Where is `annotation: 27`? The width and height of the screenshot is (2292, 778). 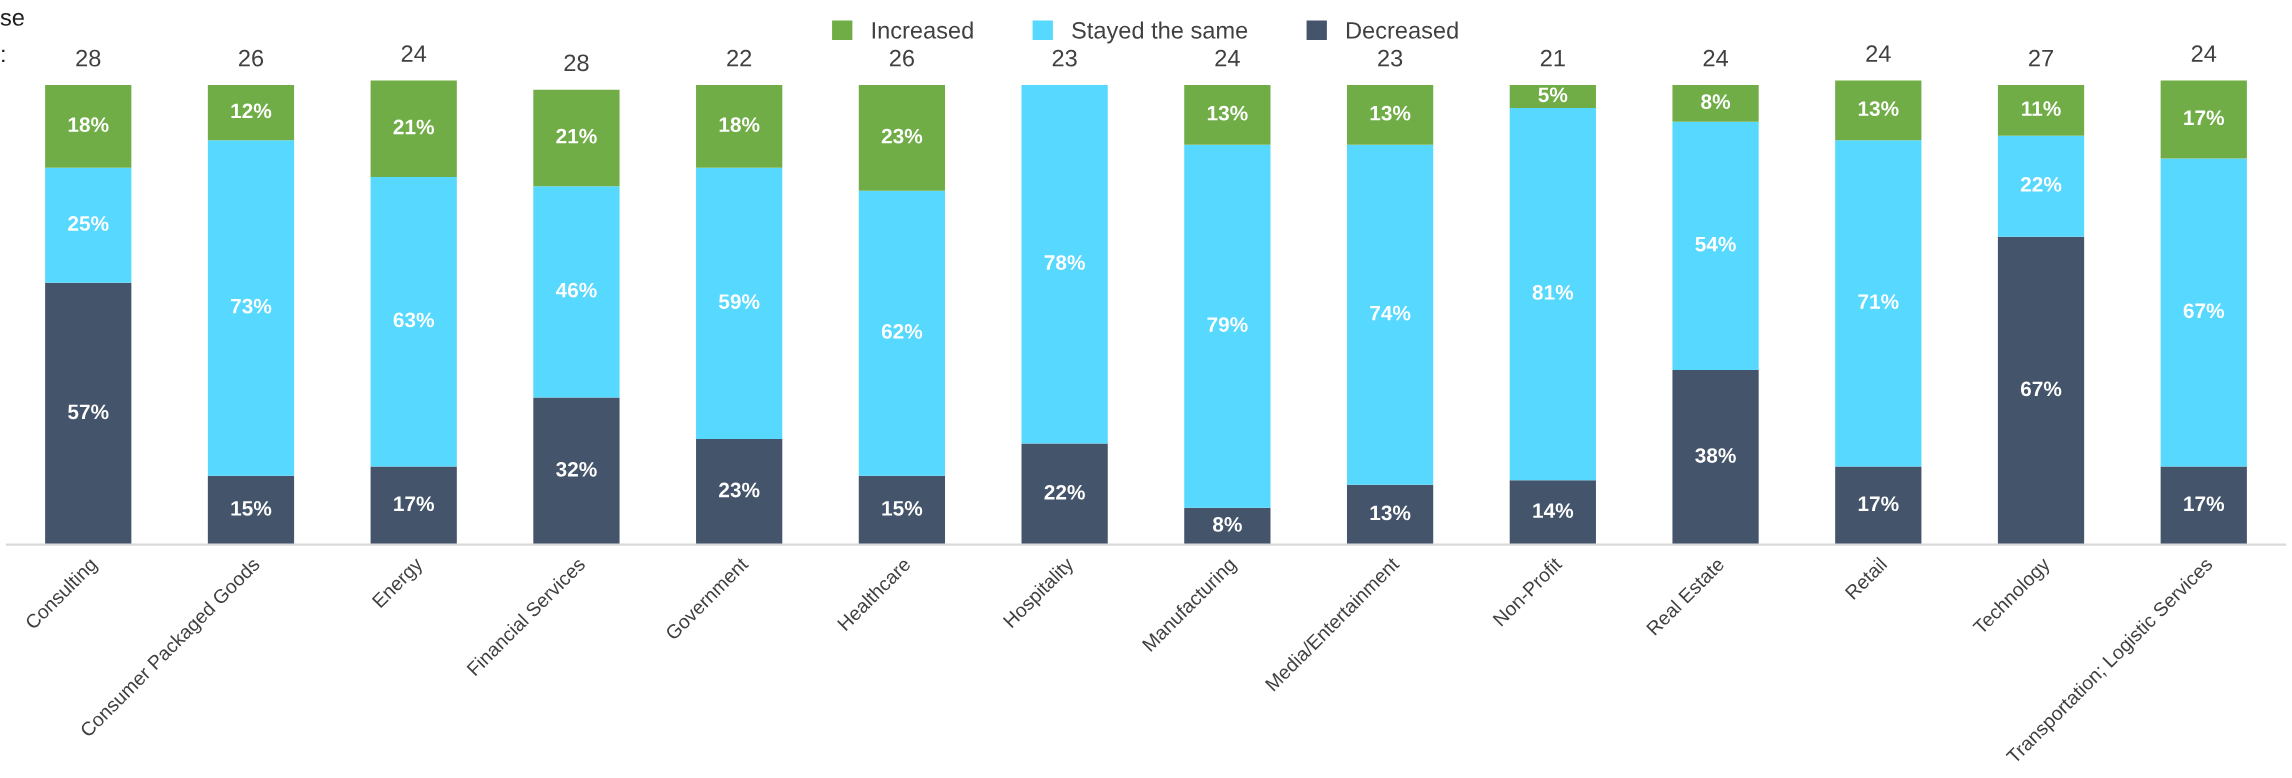 annotation: 27 is located at coordinates (2041, 58).